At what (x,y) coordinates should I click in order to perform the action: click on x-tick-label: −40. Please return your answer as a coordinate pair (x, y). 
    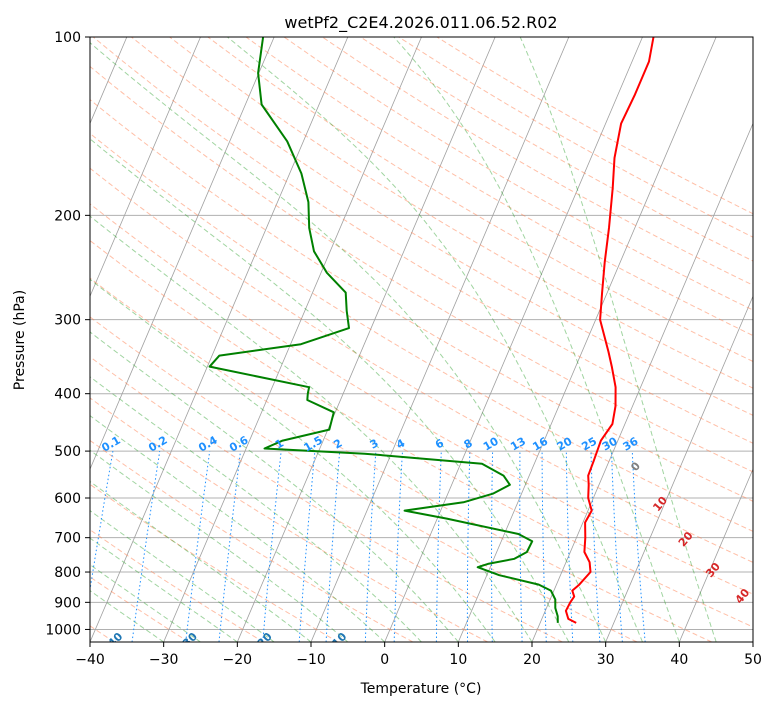
    Looking at the image, I should click on (90, 660).